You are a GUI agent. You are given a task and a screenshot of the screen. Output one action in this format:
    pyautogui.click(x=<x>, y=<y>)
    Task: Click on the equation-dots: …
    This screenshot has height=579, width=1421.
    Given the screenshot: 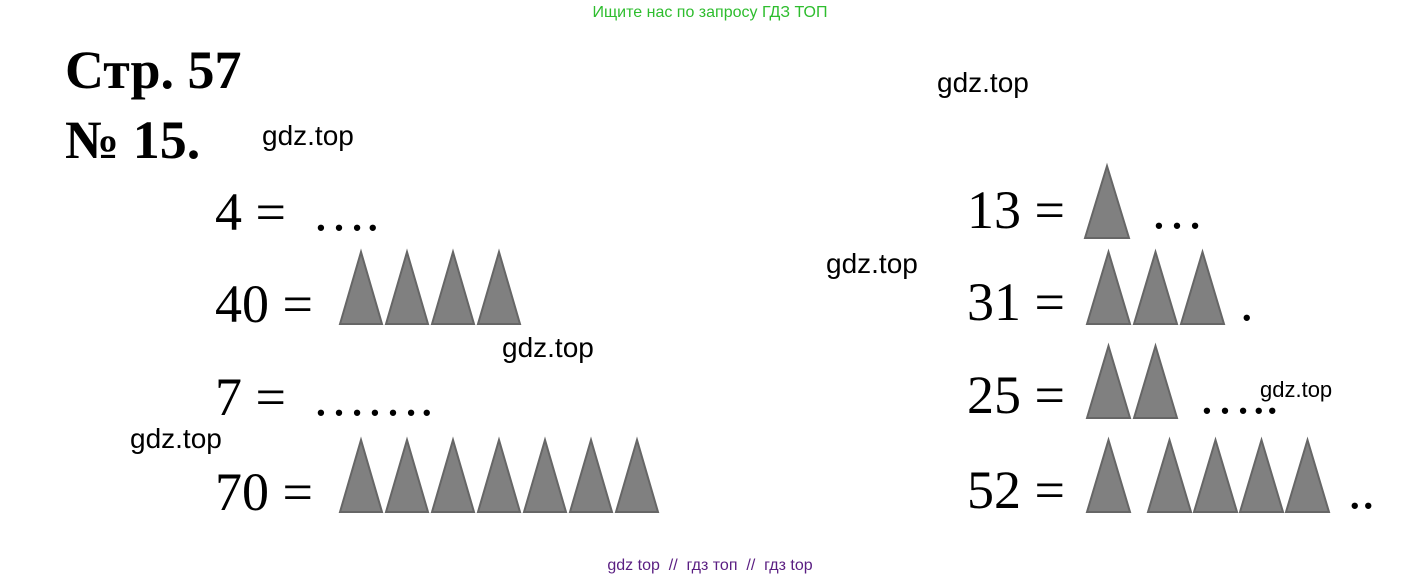 What is the action you would take?
    pyautogui.click(x=1177, y=210)
    